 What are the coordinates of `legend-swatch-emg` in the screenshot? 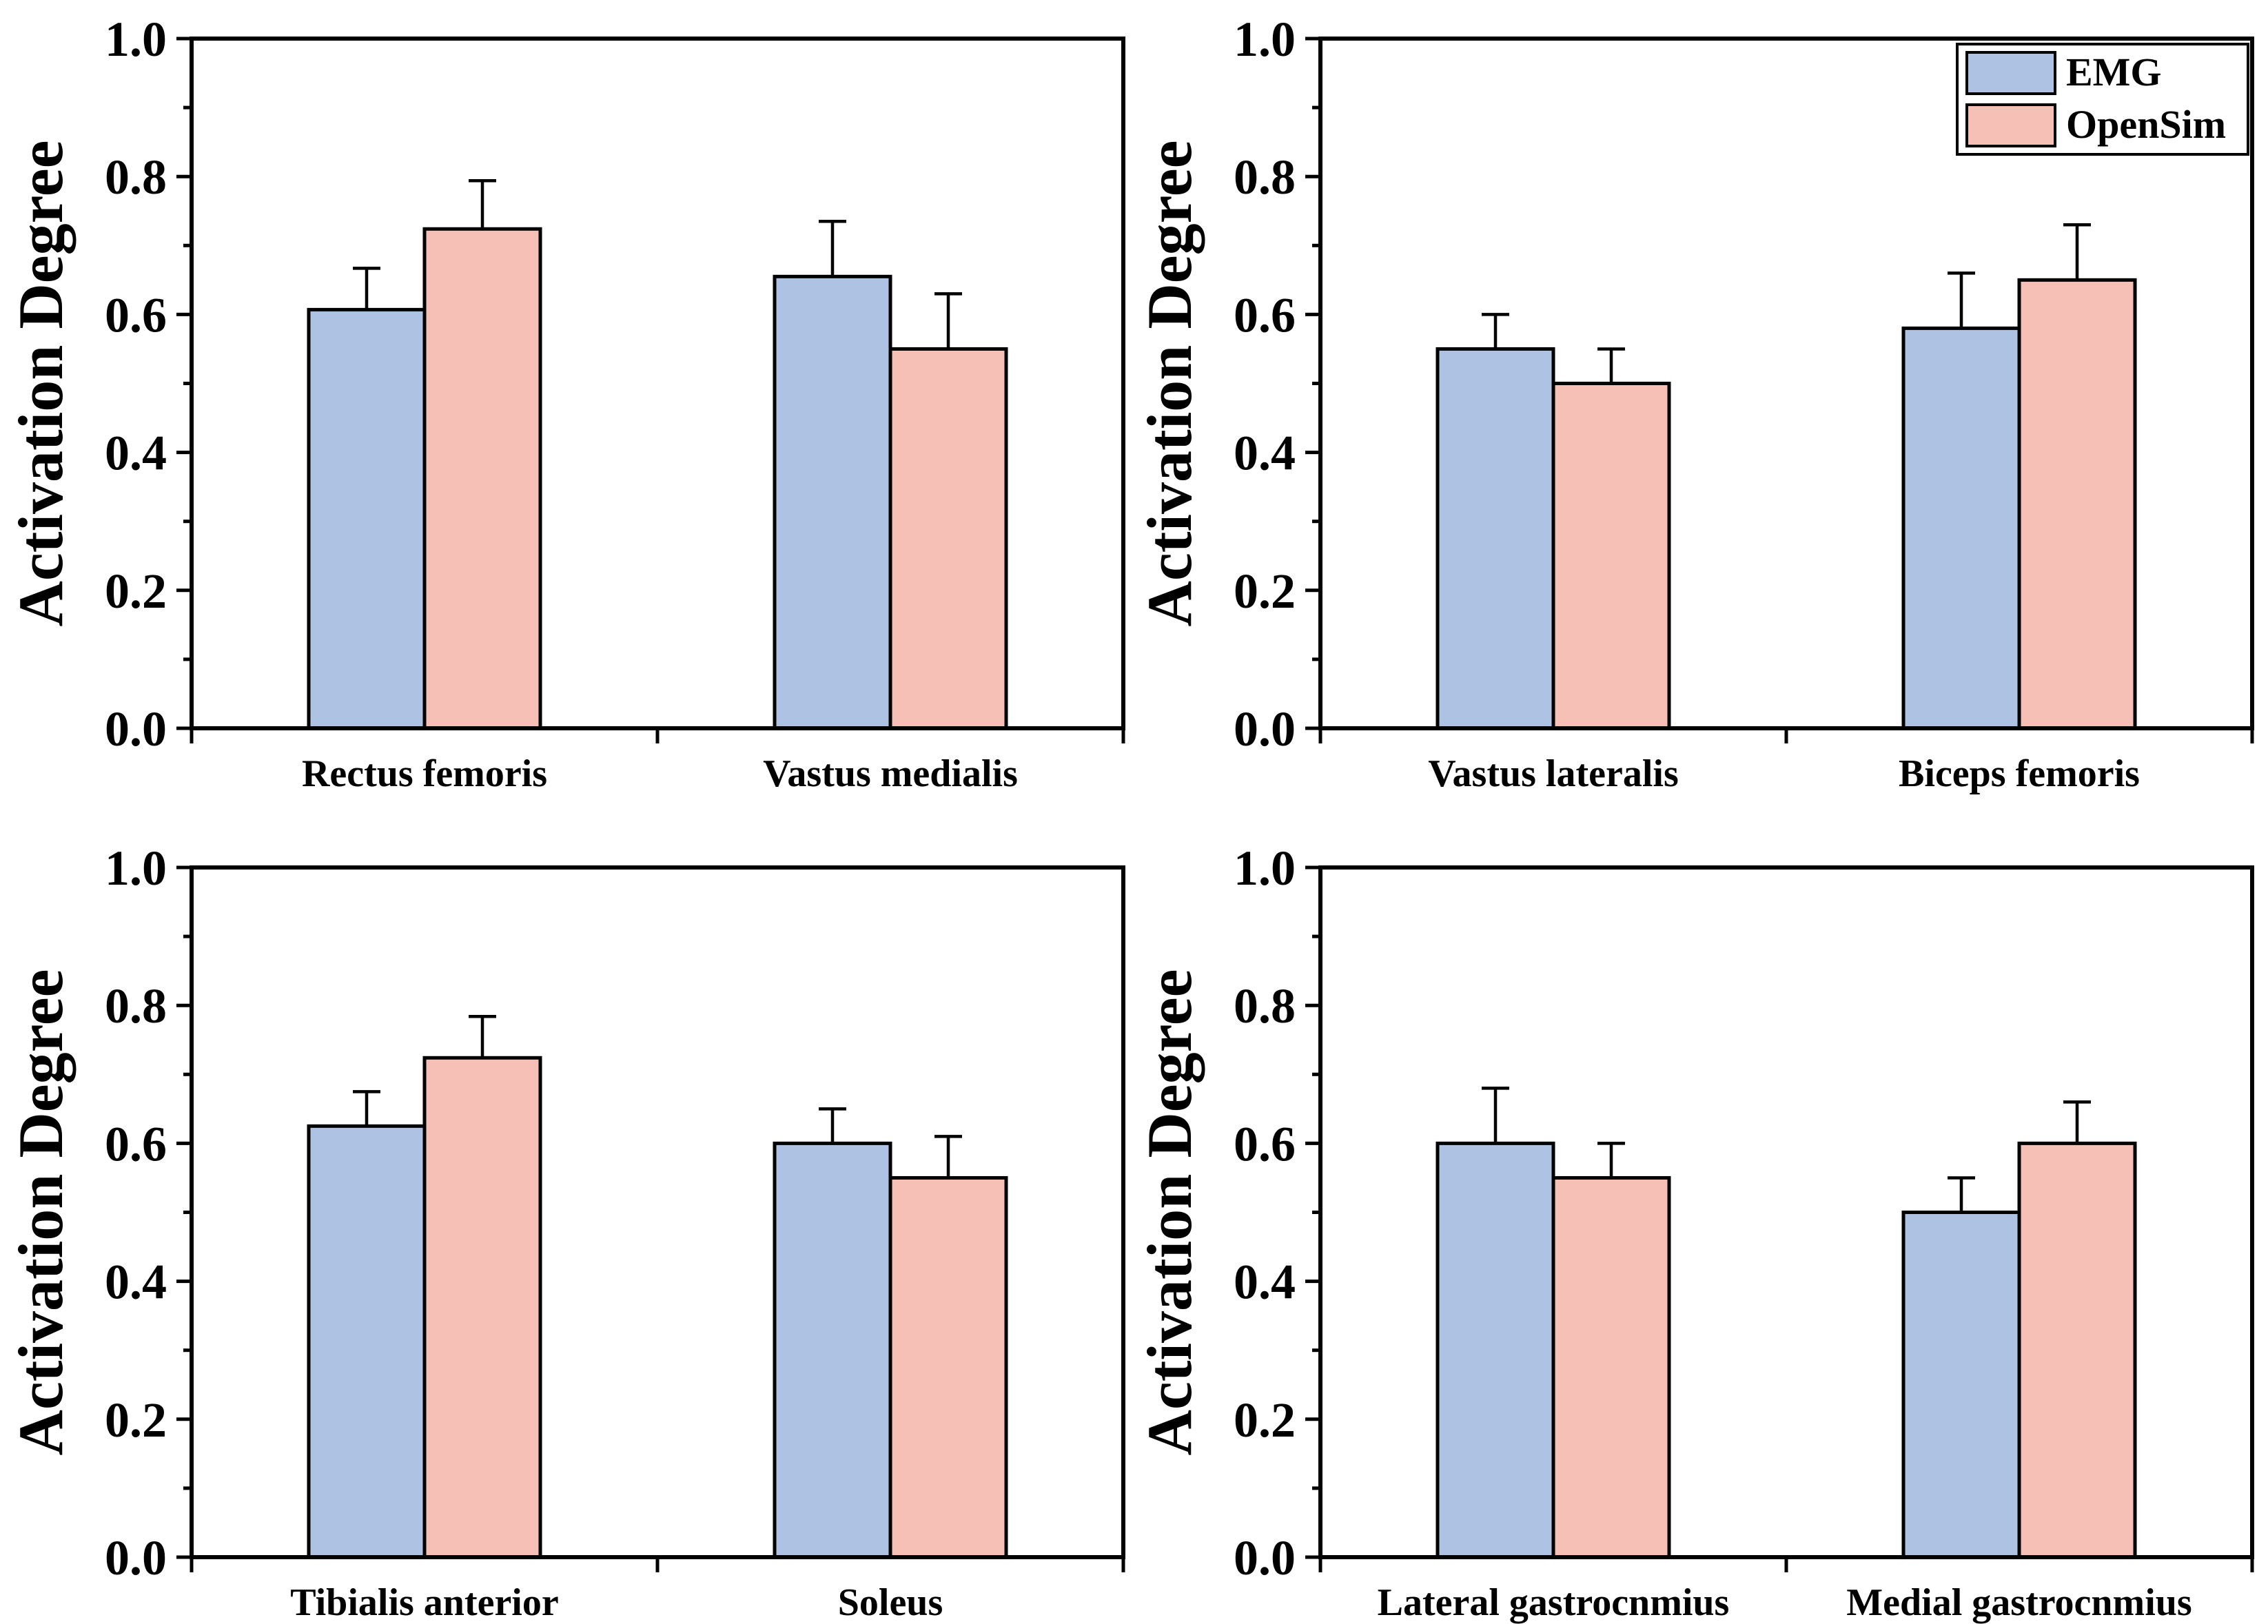 It's located at (2011, 73).